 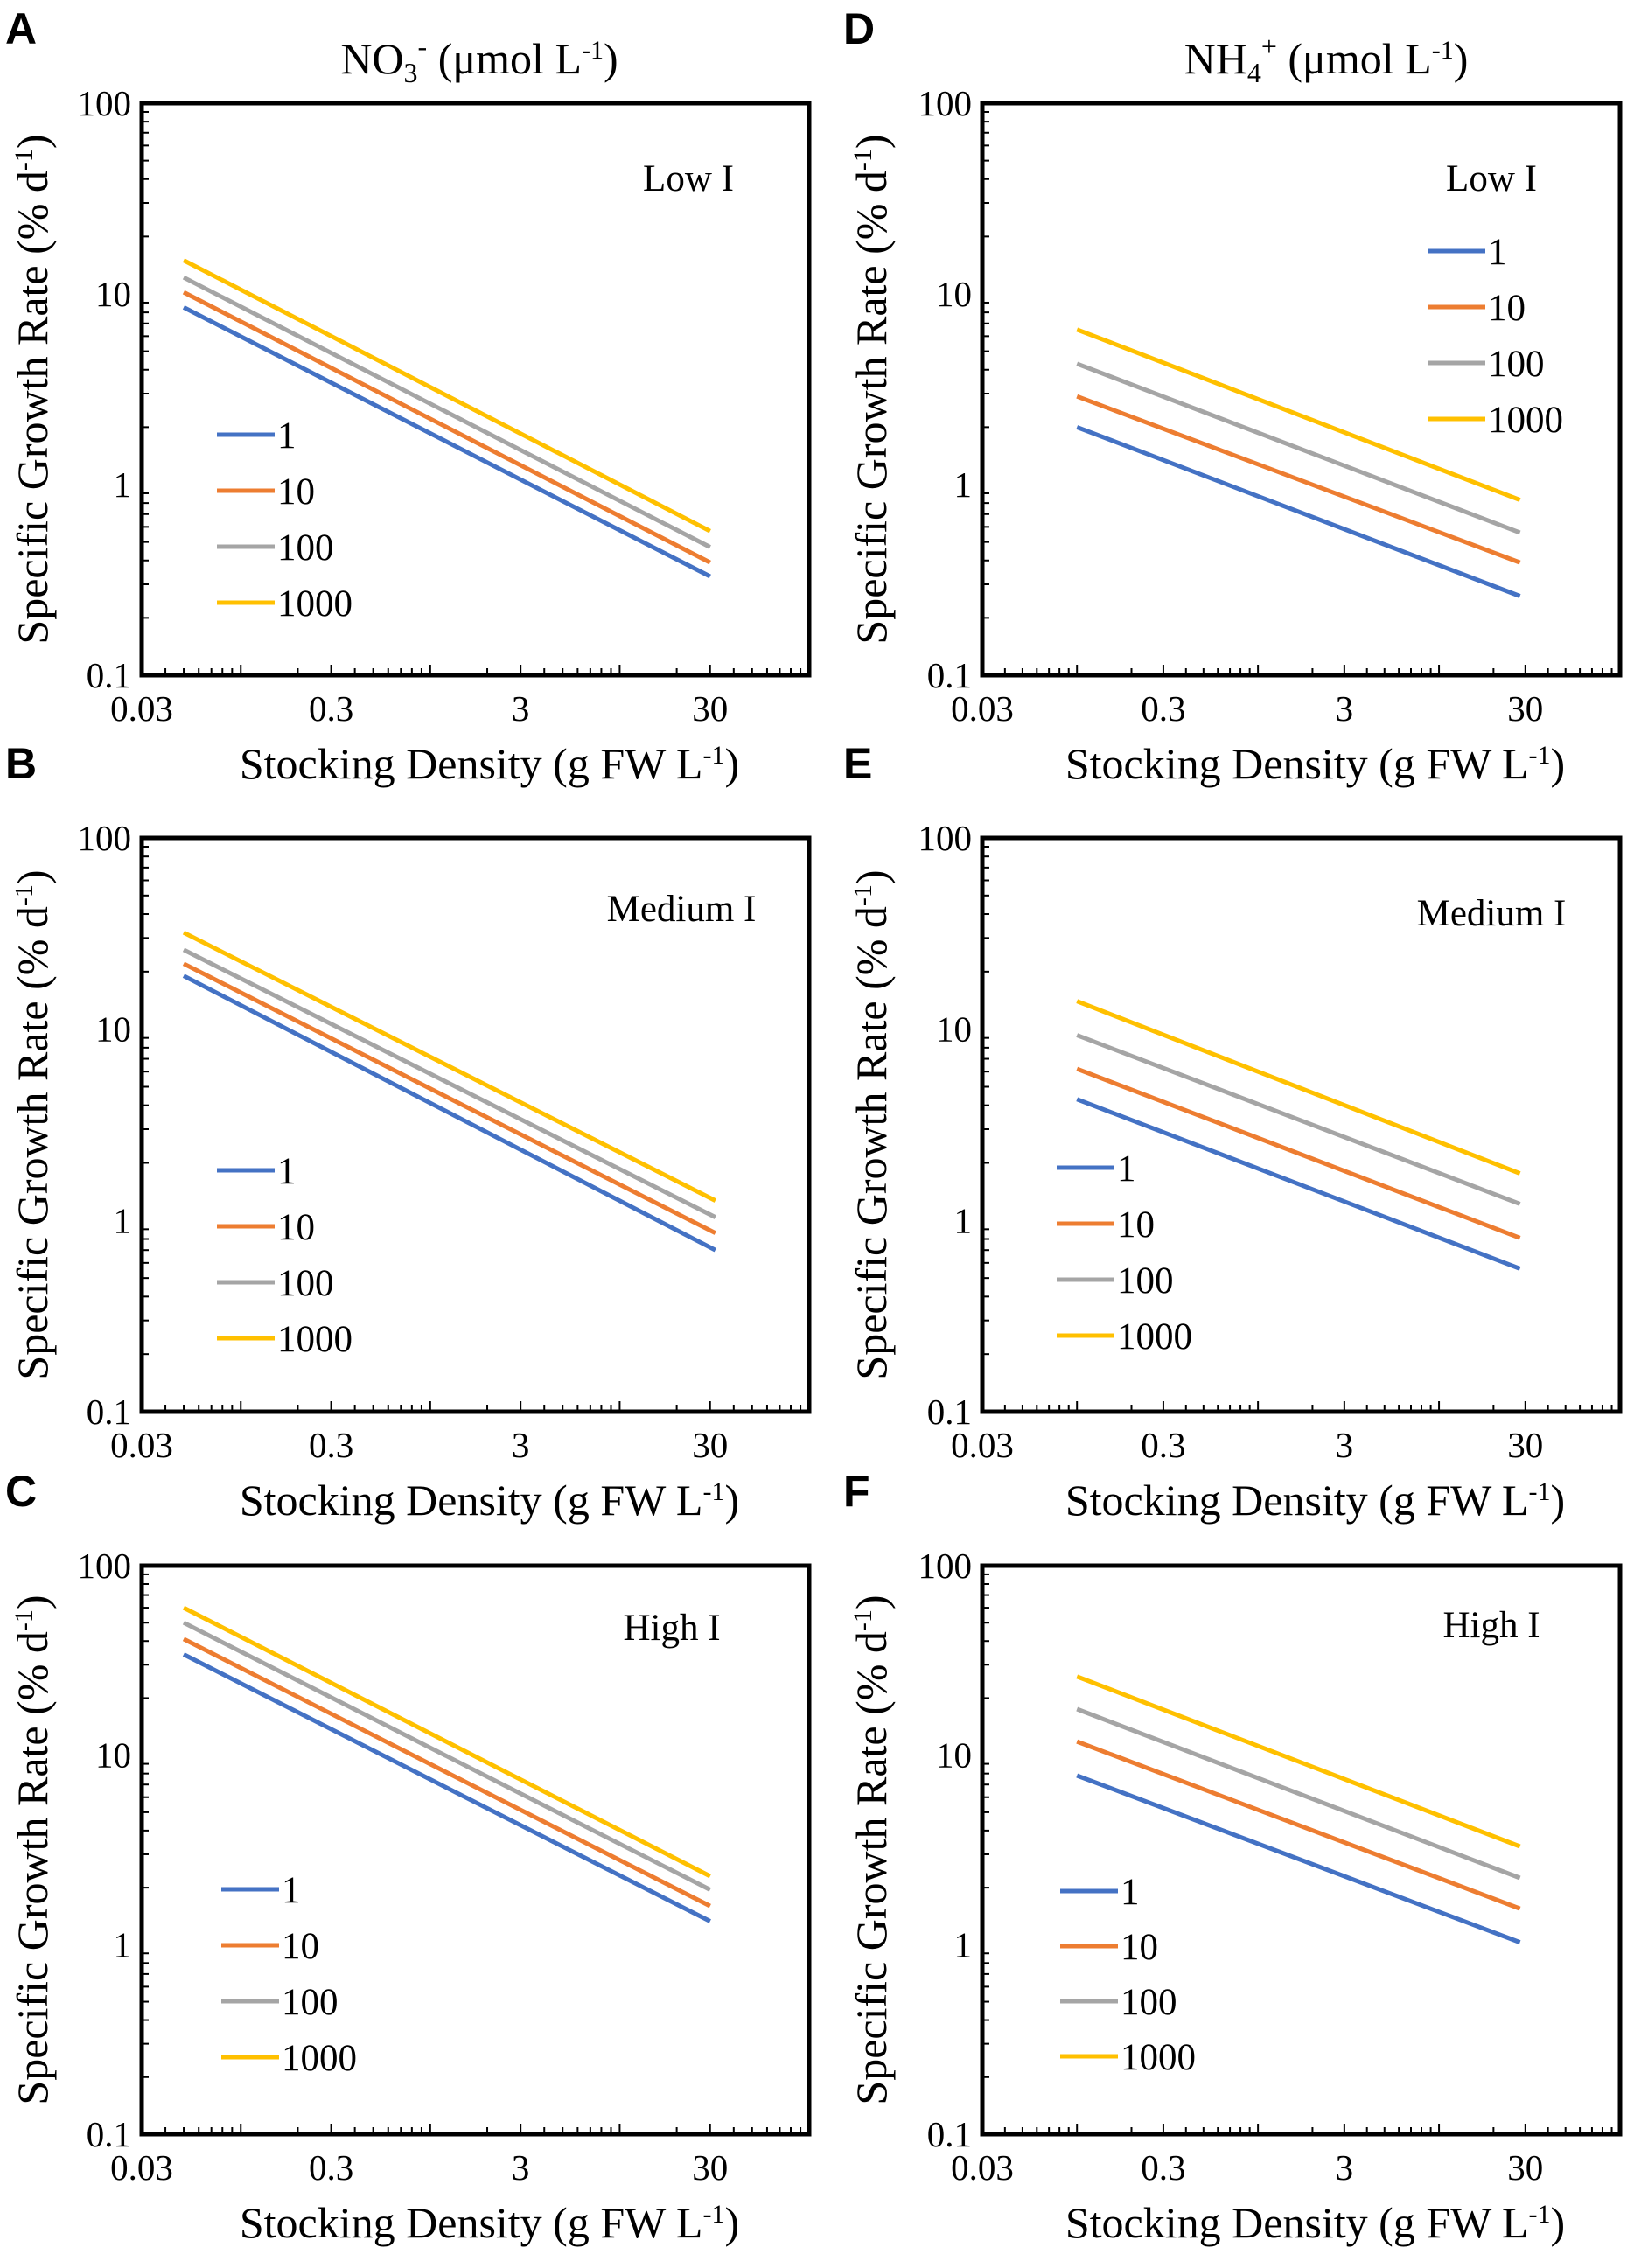 I want to click on panel-letter: B, so click(x=21, y=763).